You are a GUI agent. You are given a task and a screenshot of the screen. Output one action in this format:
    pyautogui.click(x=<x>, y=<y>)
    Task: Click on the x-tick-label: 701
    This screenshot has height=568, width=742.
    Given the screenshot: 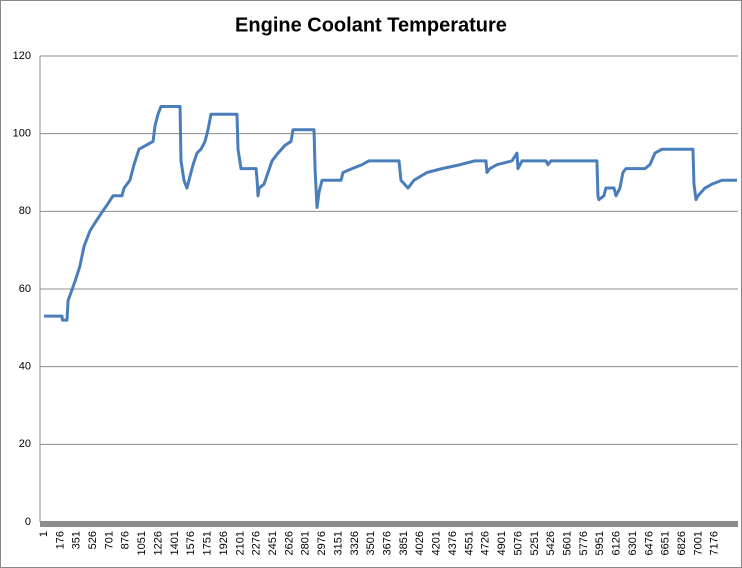 What is the action you would take?
    pyautogui.click(x=109, y=540)
    